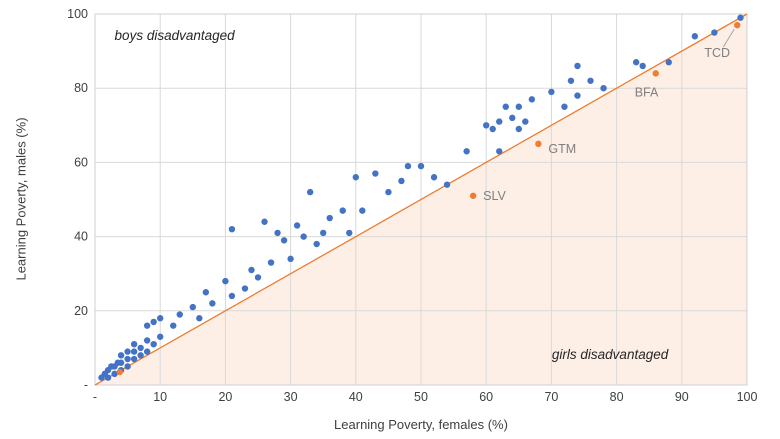 The height and width of the screenshot is (439, 780). What do you see at coordinates (486, 397) in the screenshot?
I see `x-tick-label: 60` at bounding box center [486, 397].